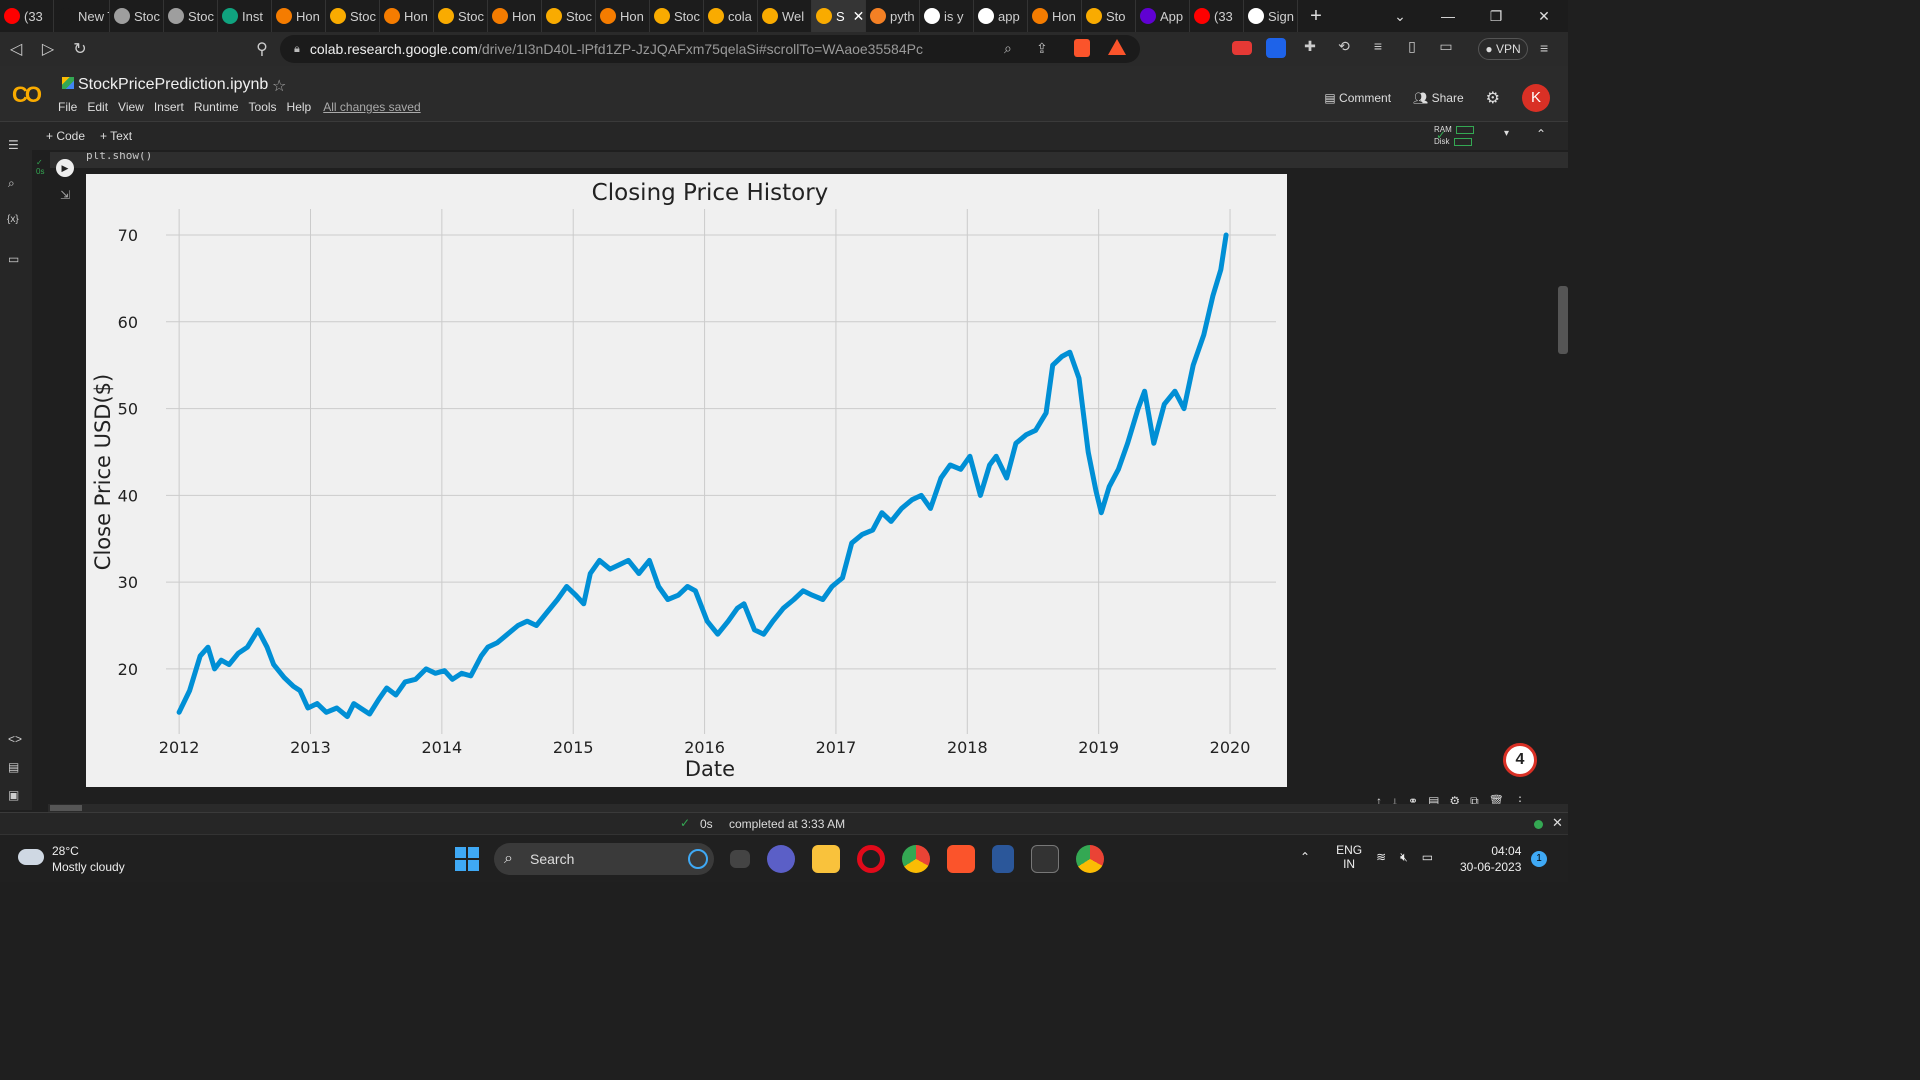 This screenshot has width=1920, height=1080. Describe the element at coordinates (173, 84) in the screenshot. I see `notebook-title: StockPricePrediction.ipynb` at that location.